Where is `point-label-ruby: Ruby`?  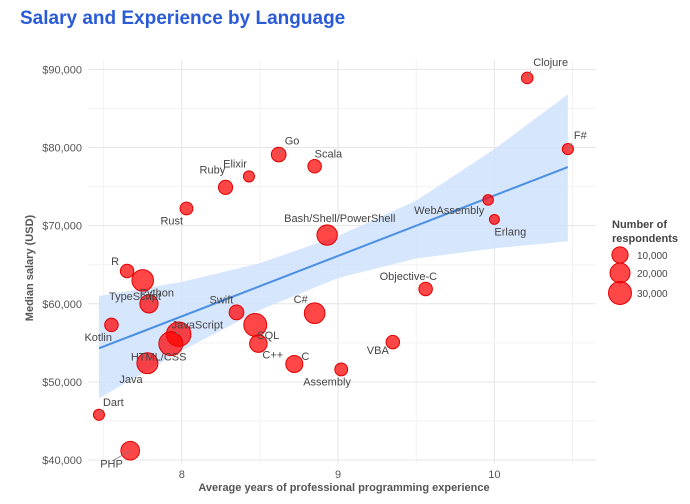 point-label-ruby: Ruby is located at coordinates (213, 170).